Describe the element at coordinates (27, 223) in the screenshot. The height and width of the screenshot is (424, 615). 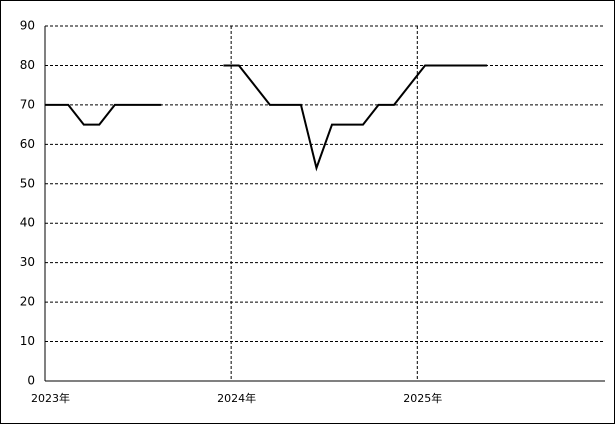
I see `y-tick-label: 40` at that location.